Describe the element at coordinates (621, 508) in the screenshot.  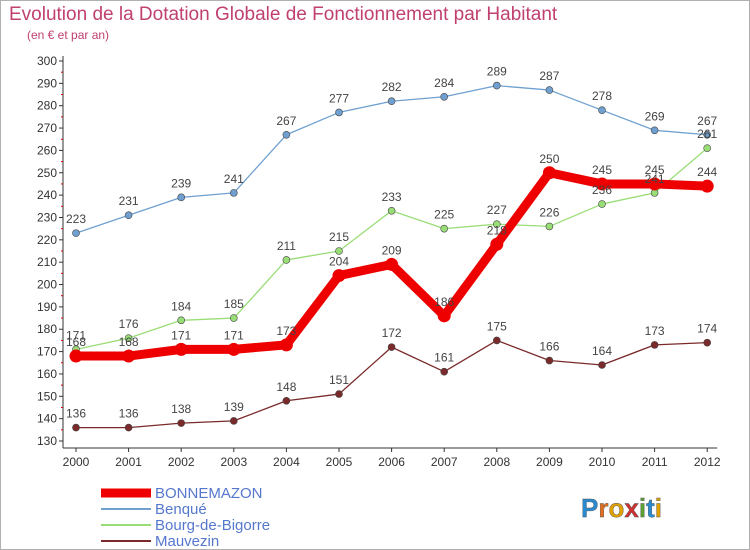
I see `proxiti-logo: Proxiti` at that location.